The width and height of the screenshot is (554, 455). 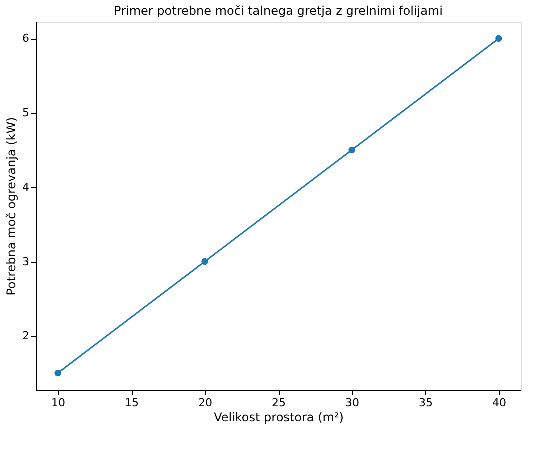 I want to click on x-axis-title: Velikost prostora (m²), so click(x=279, y=417).